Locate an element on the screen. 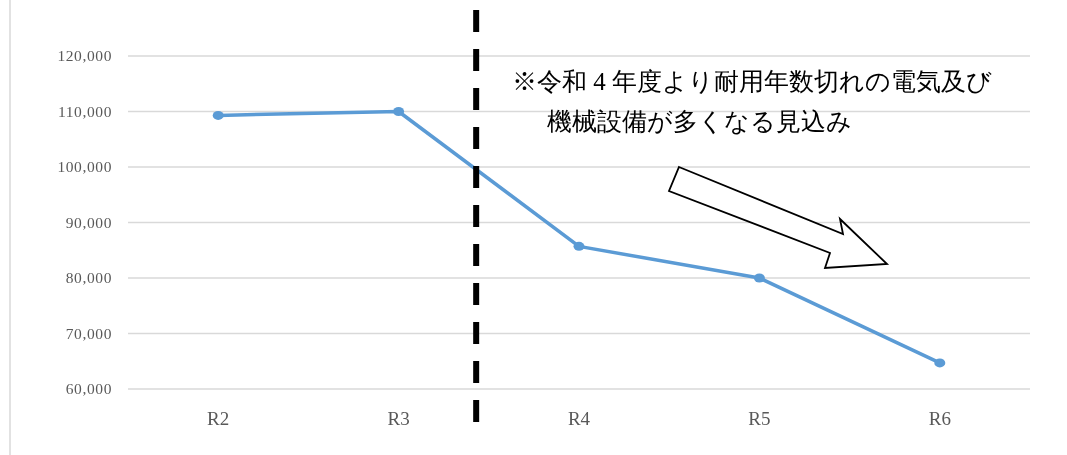  y-tick-label: 80,000 is located at coordinates (88, 277).